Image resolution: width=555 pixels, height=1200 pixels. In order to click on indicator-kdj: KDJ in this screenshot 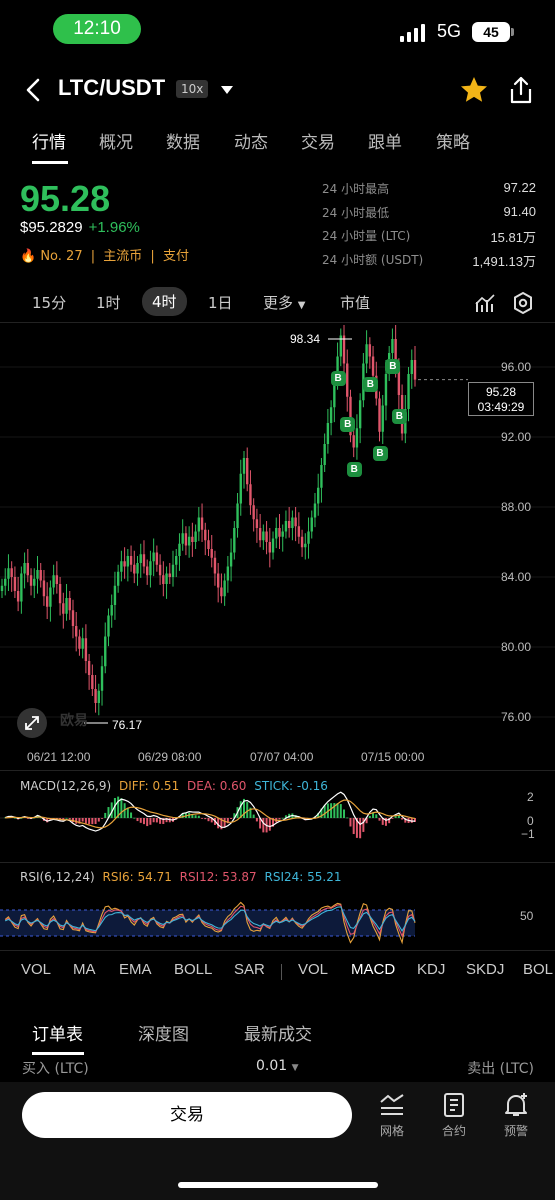, I will do `click(431, 969)`.